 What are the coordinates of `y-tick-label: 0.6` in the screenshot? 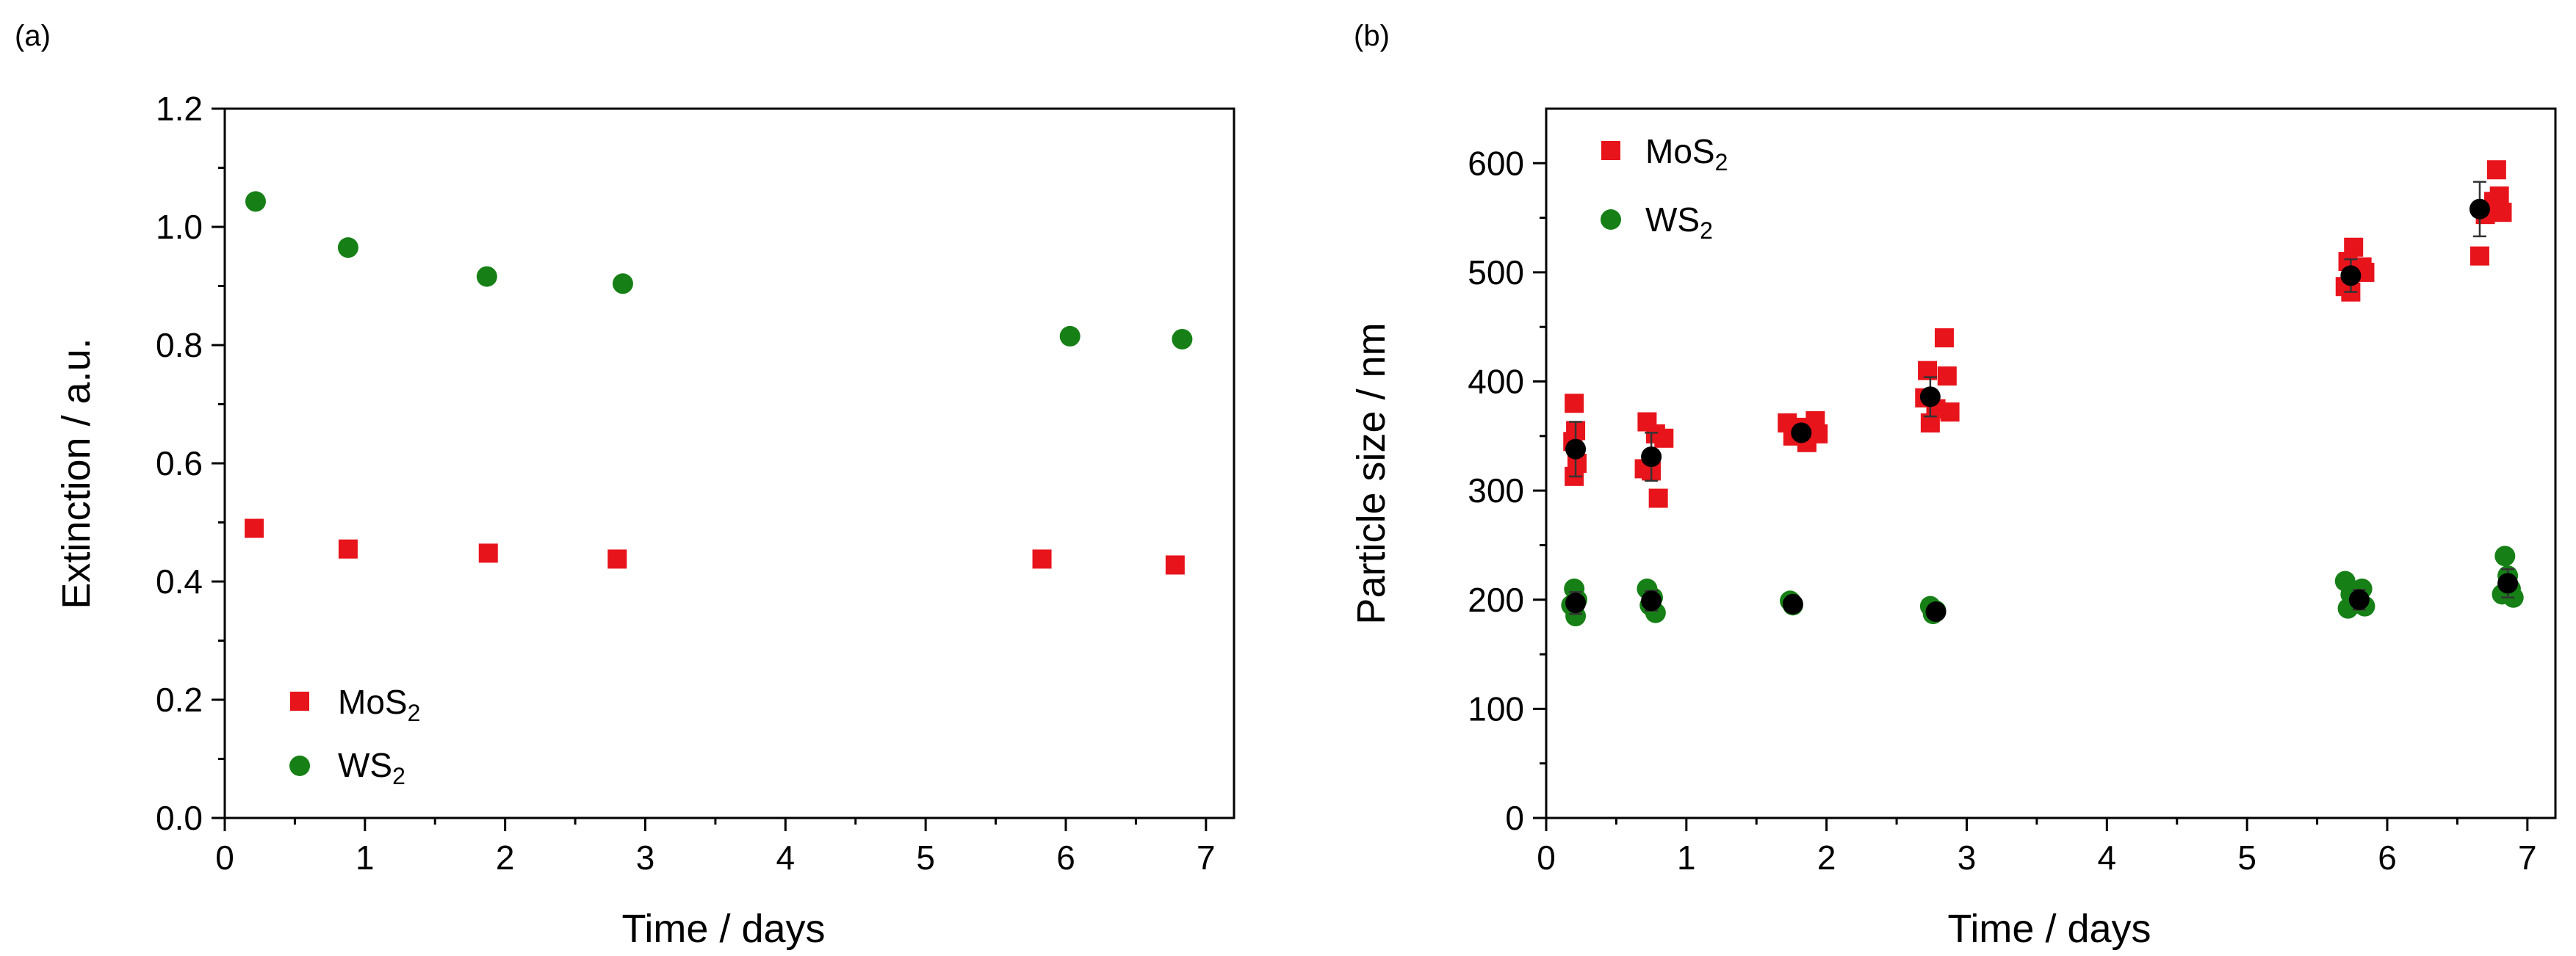 It's located at (179, 463).